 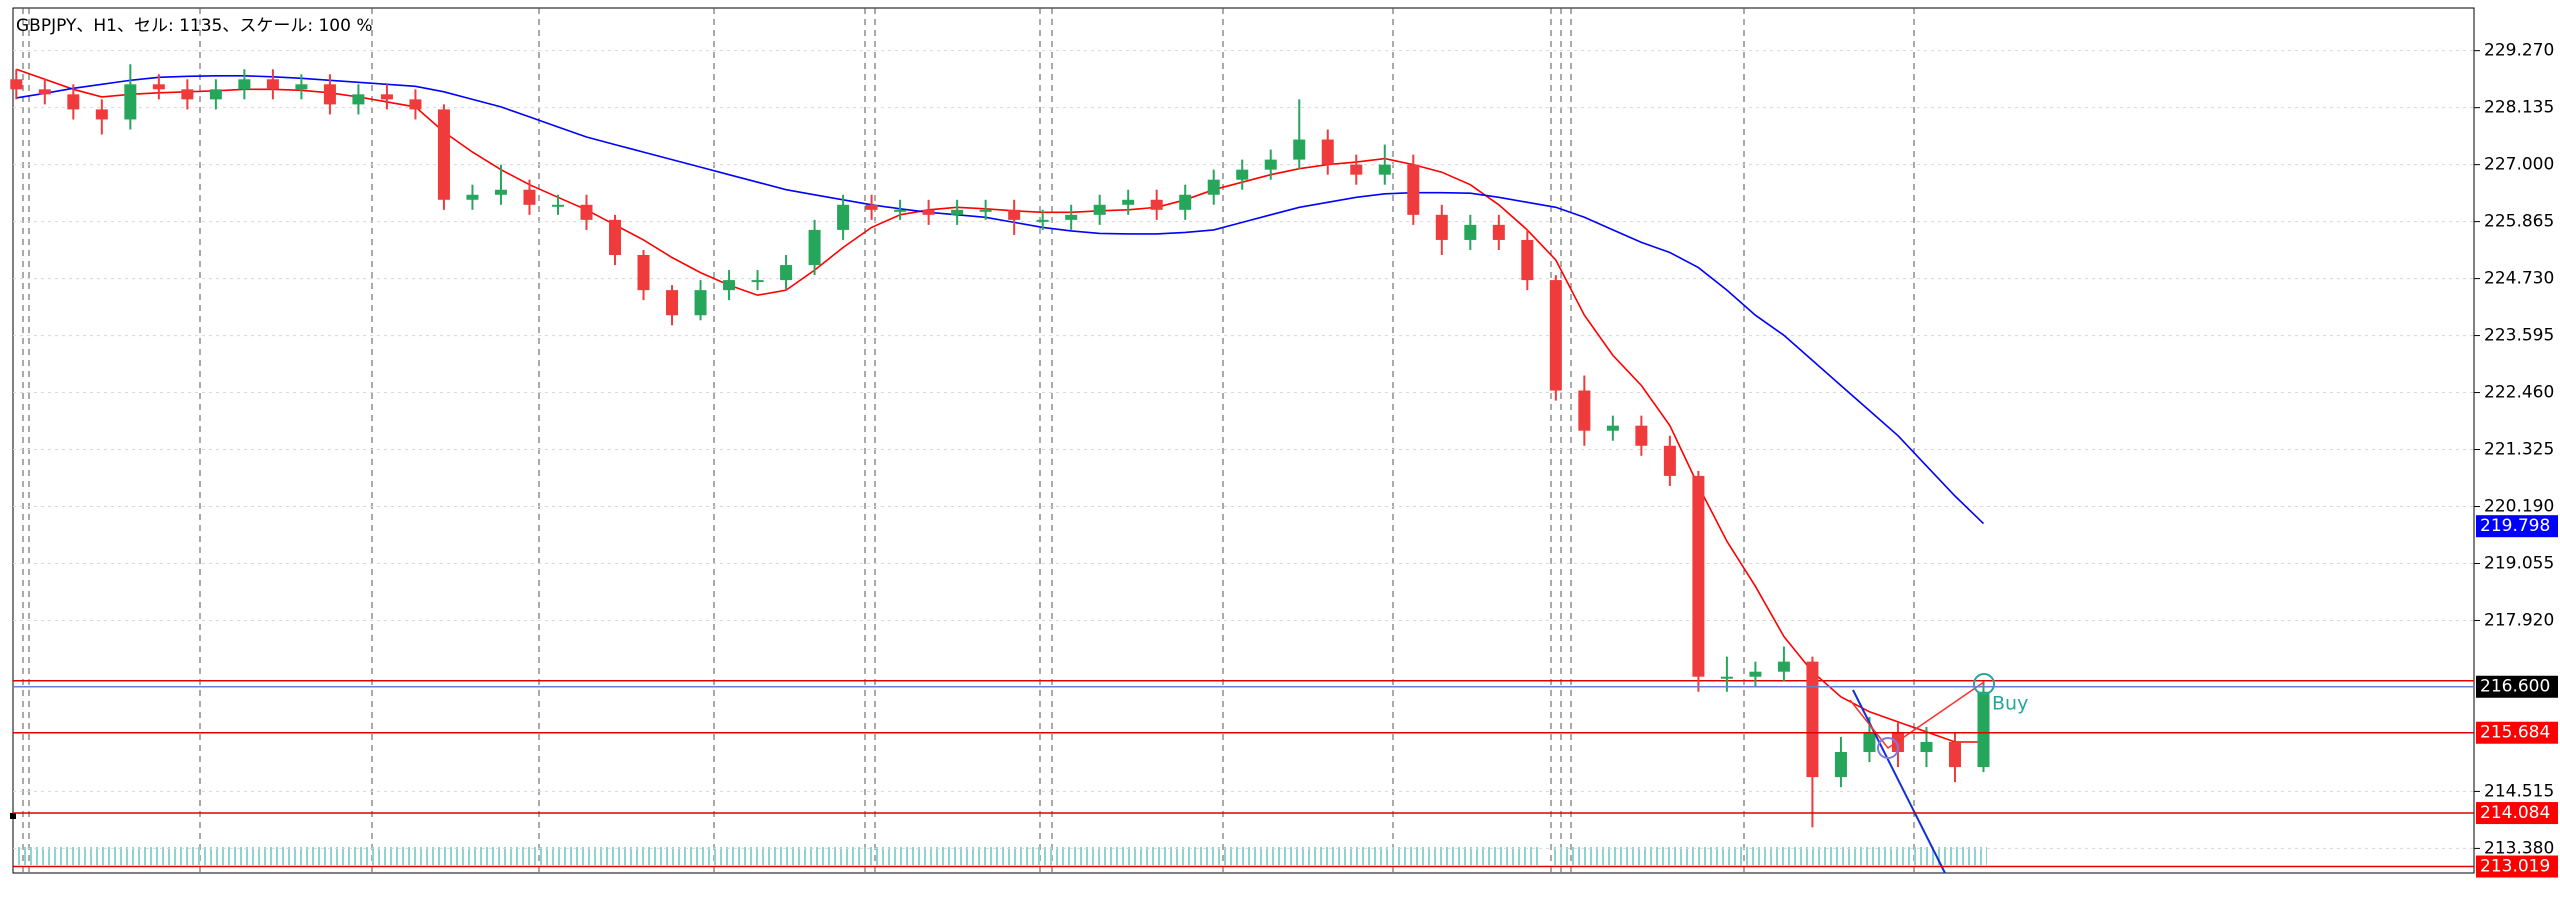 I want to click on trend-line, so click(x=1899, y=781).